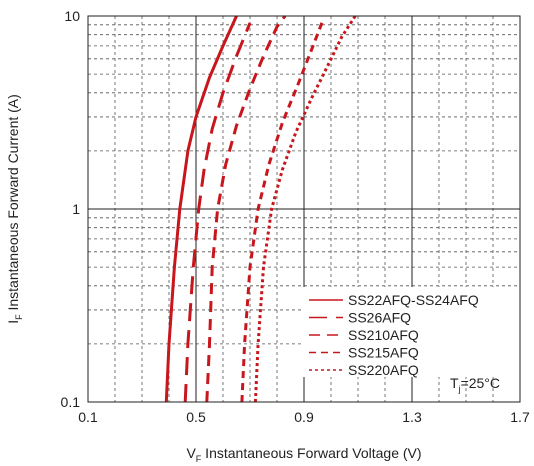 The width and height of the screenshot is (534, 466). Describe the element at coordinates (71, 402) in the screenshot. I see `y-tick-label: 0.1` at that location.